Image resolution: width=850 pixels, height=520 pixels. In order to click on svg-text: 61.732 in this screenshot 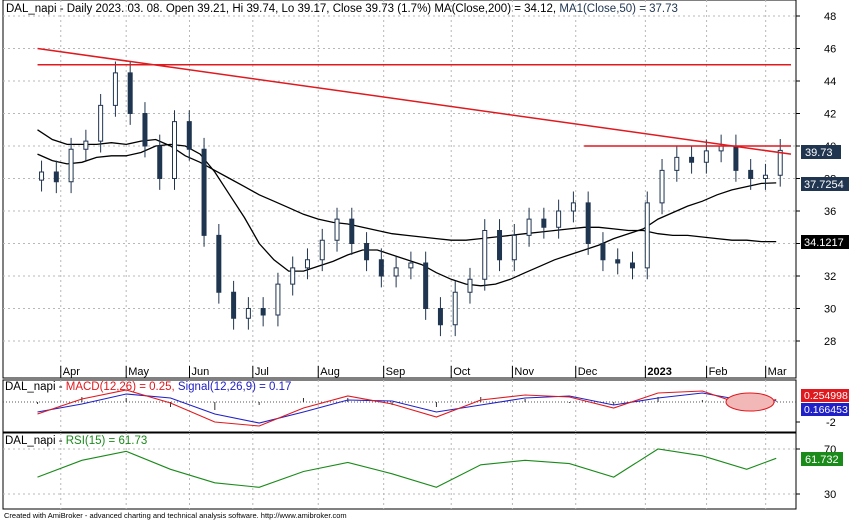, I will do `click(822, 460)`.